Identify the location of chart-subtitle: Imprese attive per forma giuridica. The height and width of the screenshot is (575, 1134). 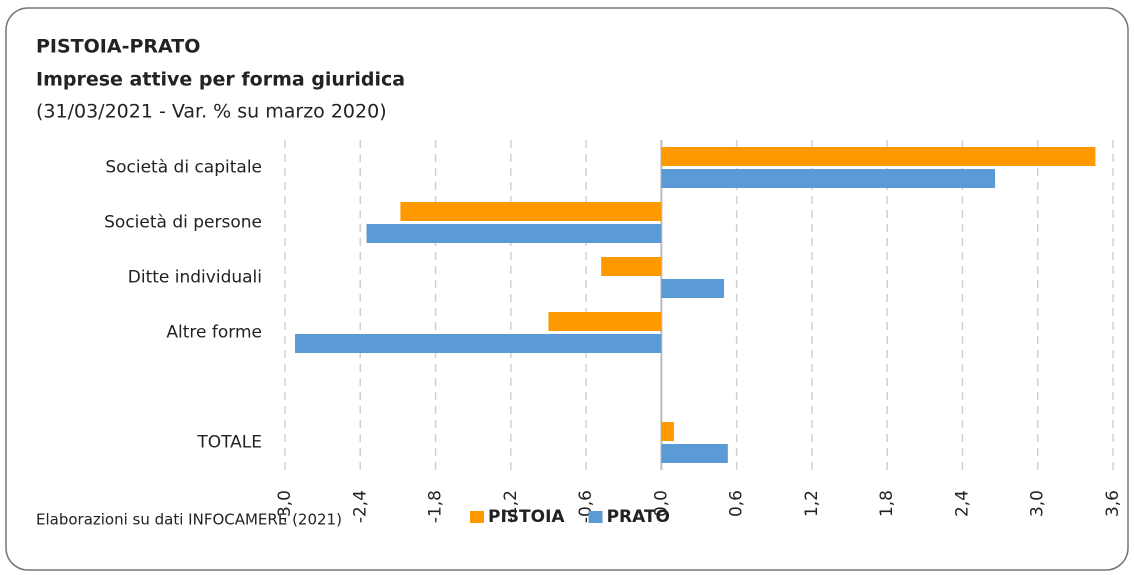
(220, 80).